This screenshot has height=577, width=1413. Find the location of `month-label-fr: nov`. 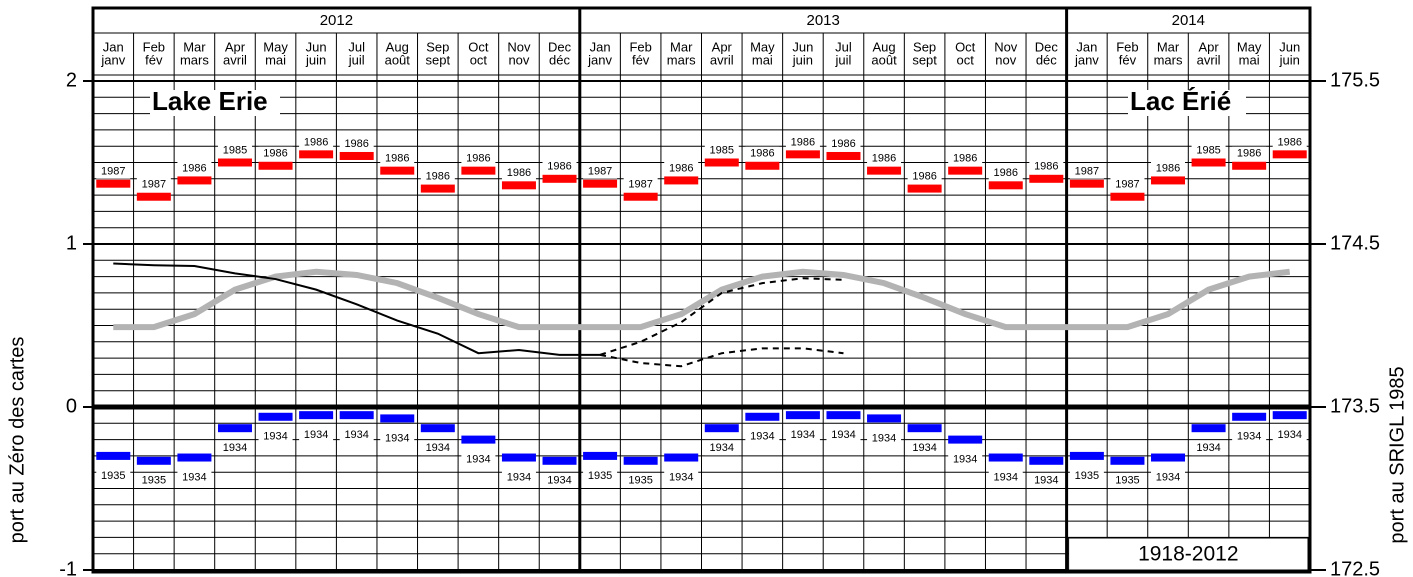

month-label-fr: nov is located at coordinates (518, 59).